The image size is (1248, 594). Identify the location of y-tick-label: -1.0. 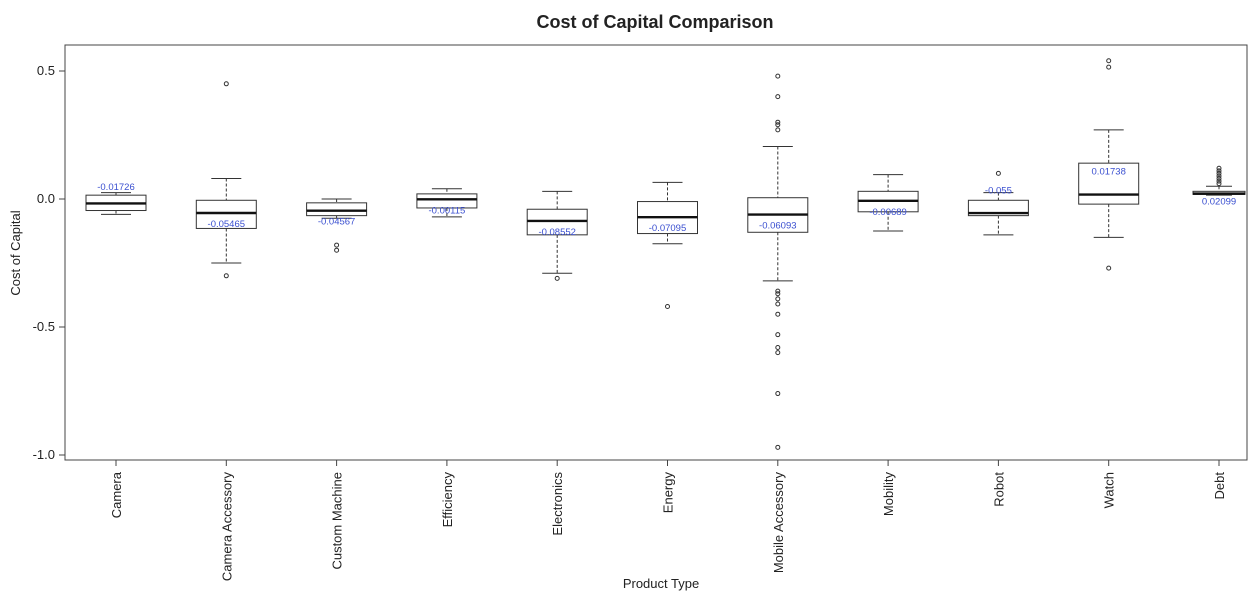
(44, 454).